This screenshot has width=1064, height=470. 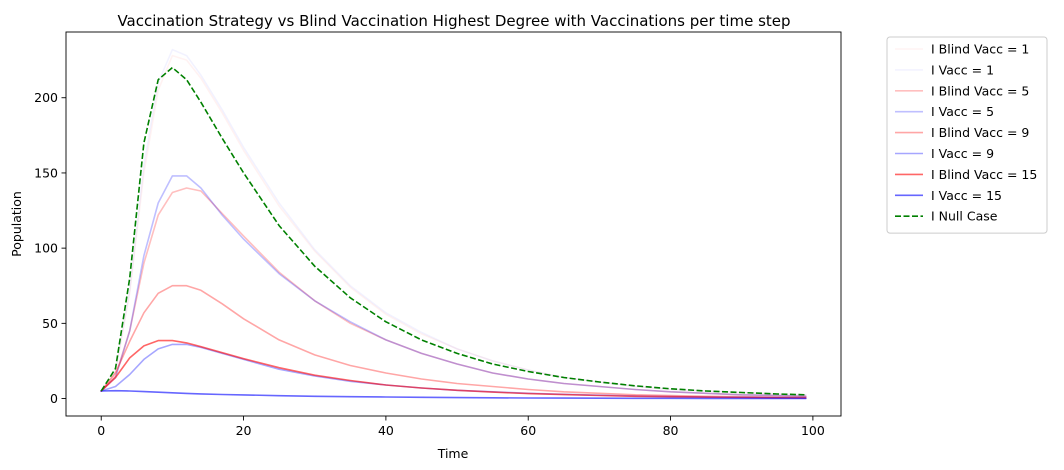 I want to click on x-tick-label: 0, so click(x=101, y=430).